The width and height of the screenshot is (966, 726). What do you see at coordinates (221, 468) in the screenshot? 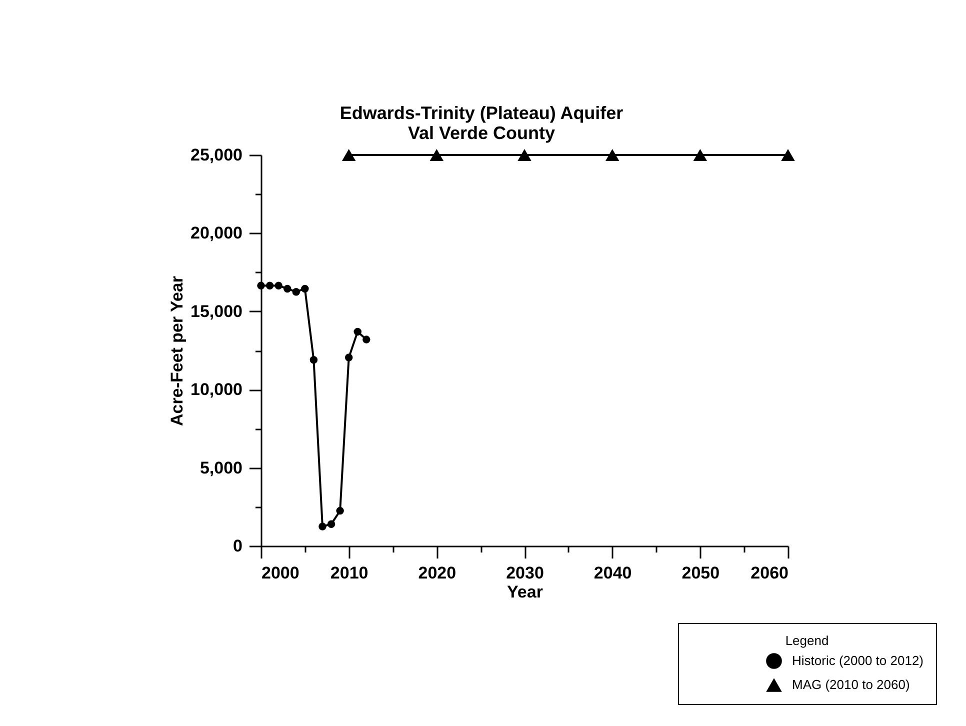
I see `y-tick-label: 5,000` at bounding box center [221, 468].